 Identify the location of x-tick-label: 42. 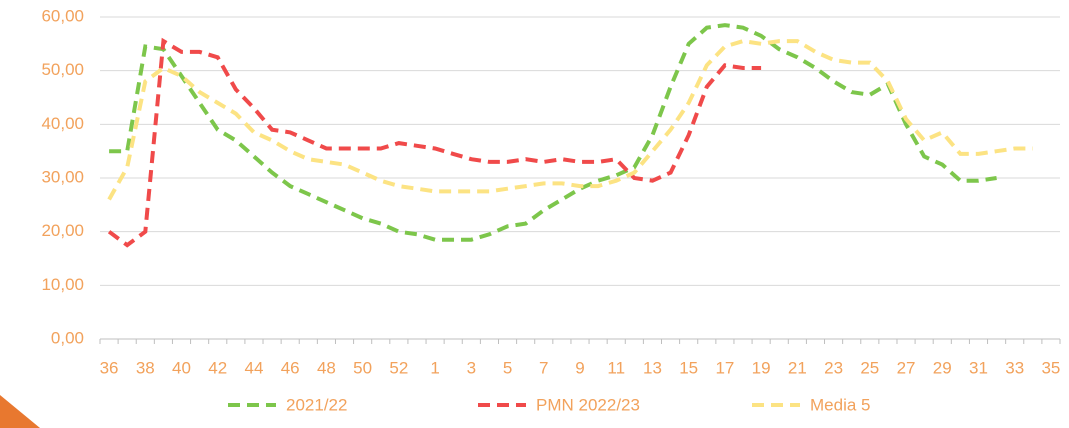
(217, 367).